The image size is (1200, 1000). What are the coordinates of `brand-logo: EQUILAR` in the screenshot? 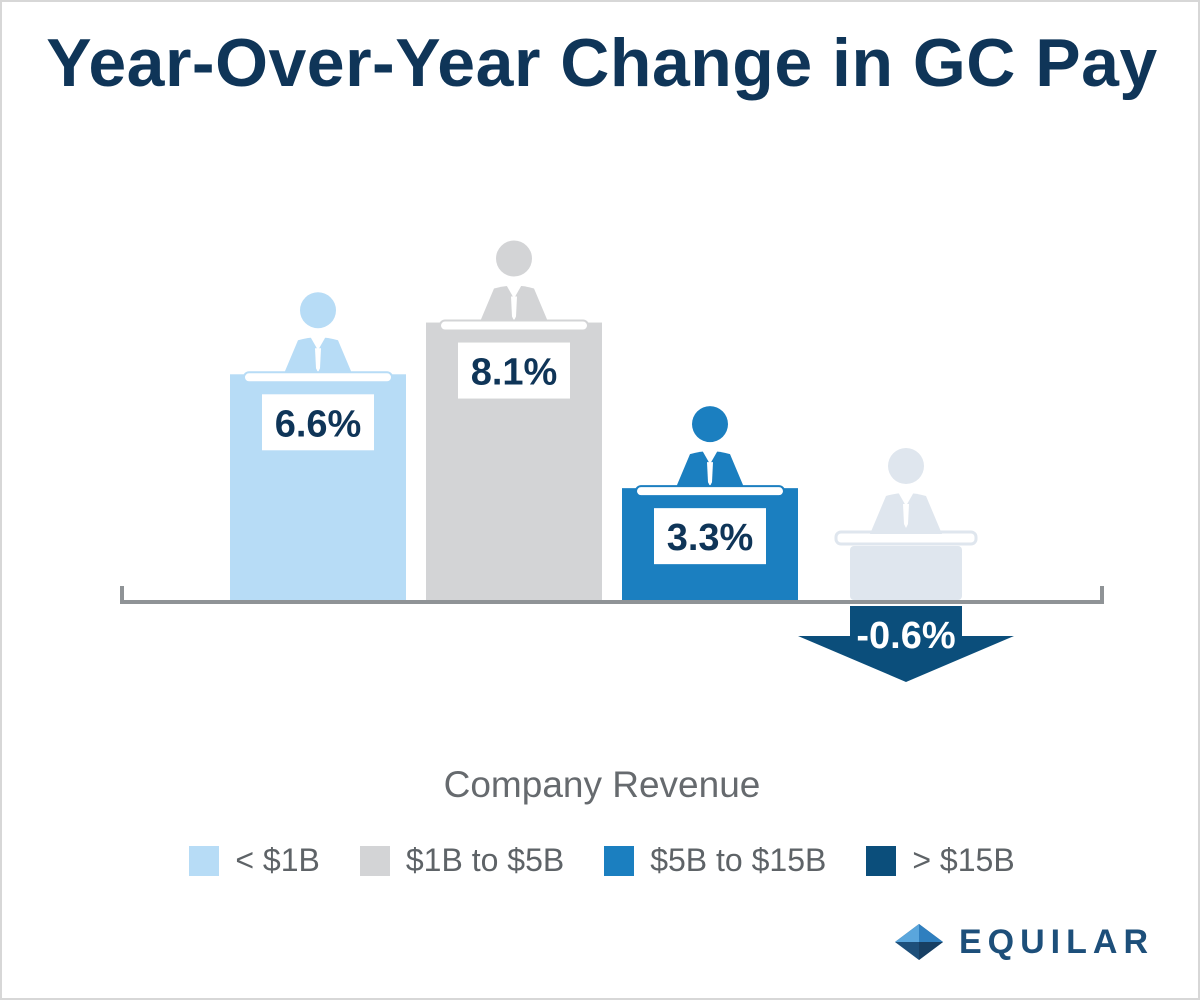 It's located at (1023, 942).